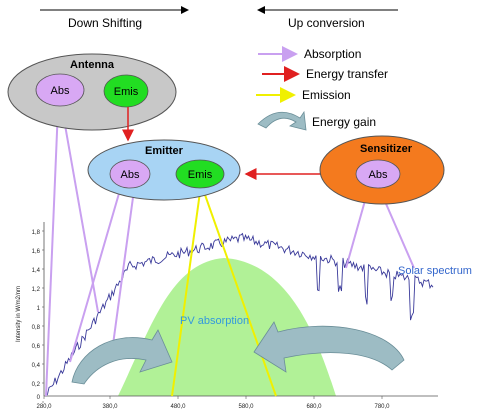  Describe the element at coordinates (164, 170) in the screenshot. I see `emitter-node: Emitter Abs Emis` at that location.